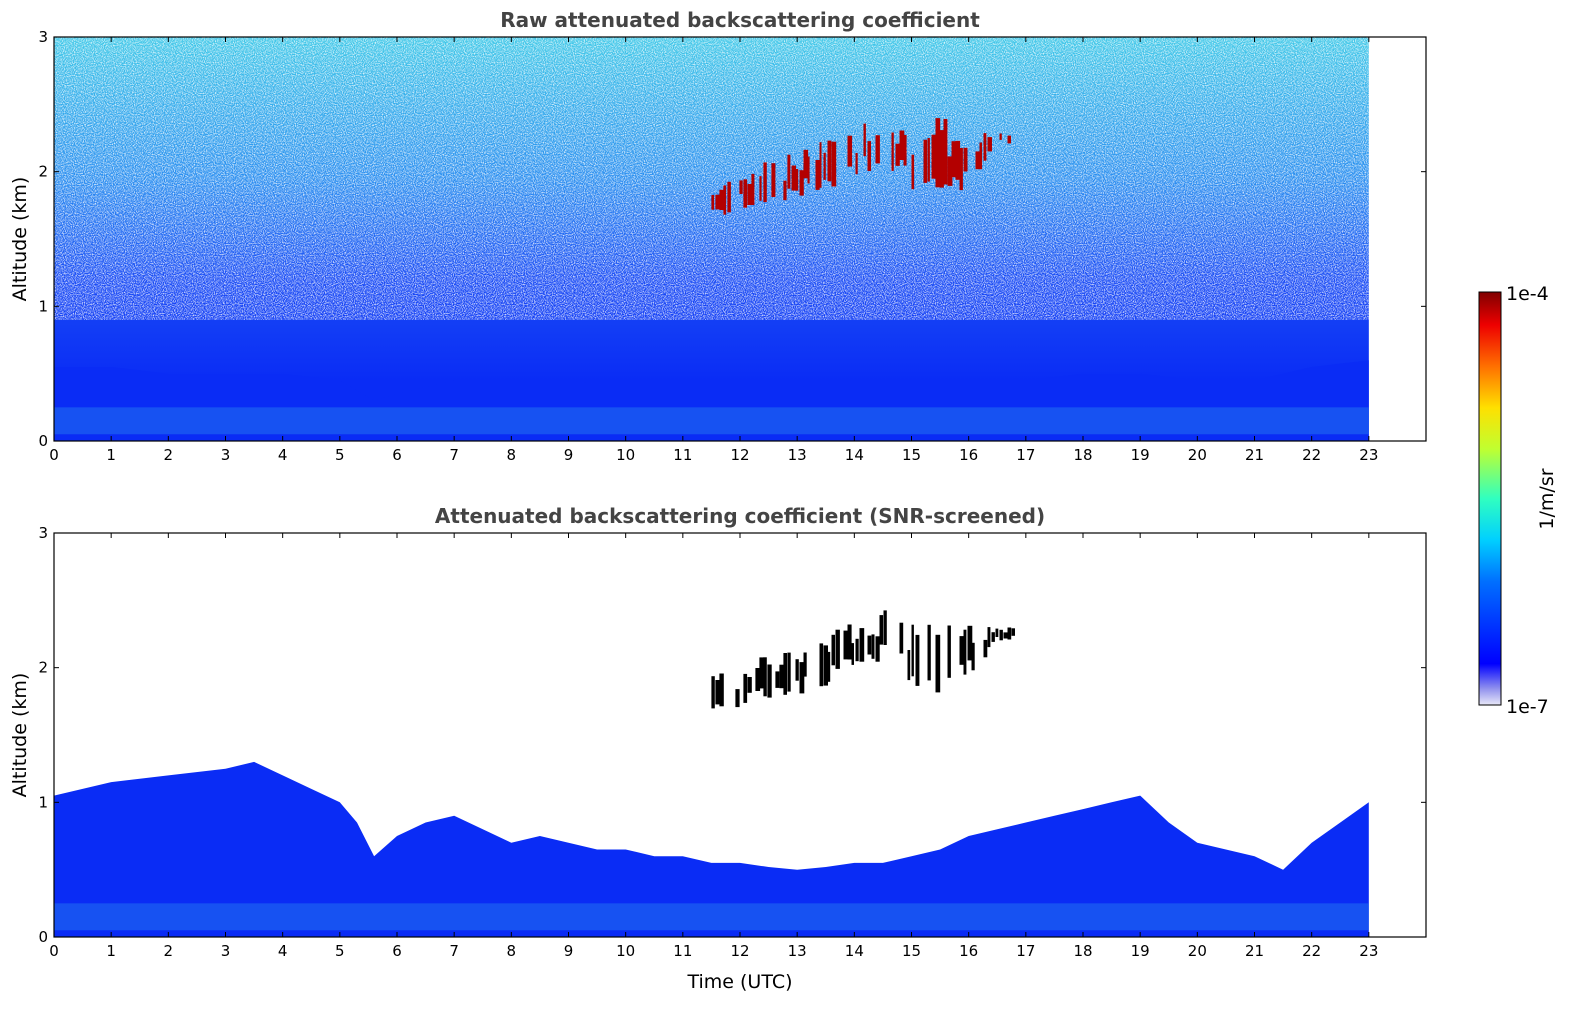 This screenshot has width=1595, height=1020. I want to click on x-tick-label: 11, so click(682, 455).